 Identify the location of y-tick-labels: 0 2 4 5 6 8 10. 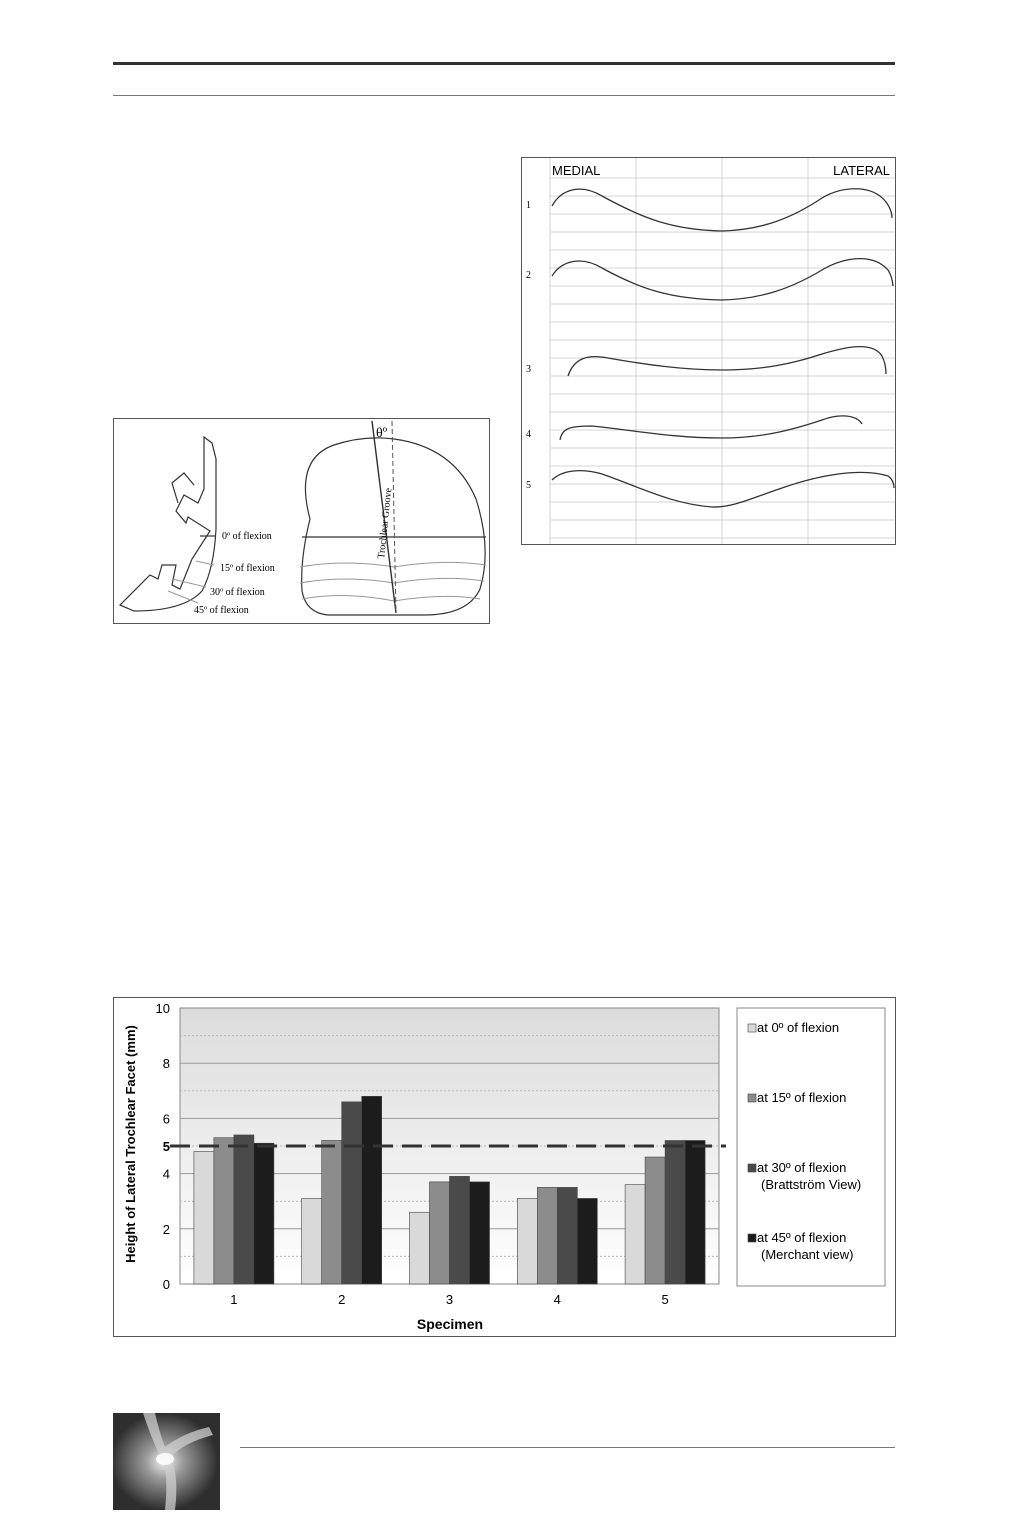
(163, 1146).